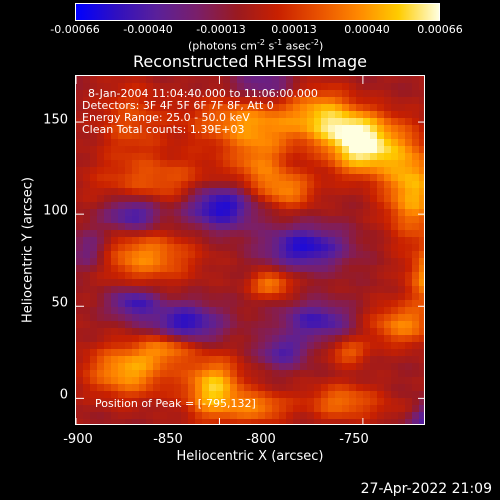  I want to click on colorbar-tick: -0.00066, so click(75, 29).